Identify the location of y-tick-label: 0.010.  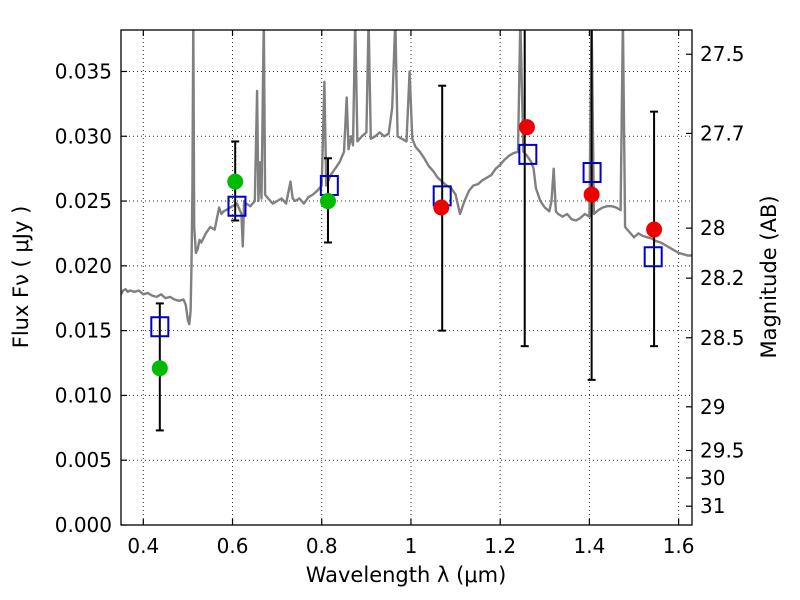
(83, 395).